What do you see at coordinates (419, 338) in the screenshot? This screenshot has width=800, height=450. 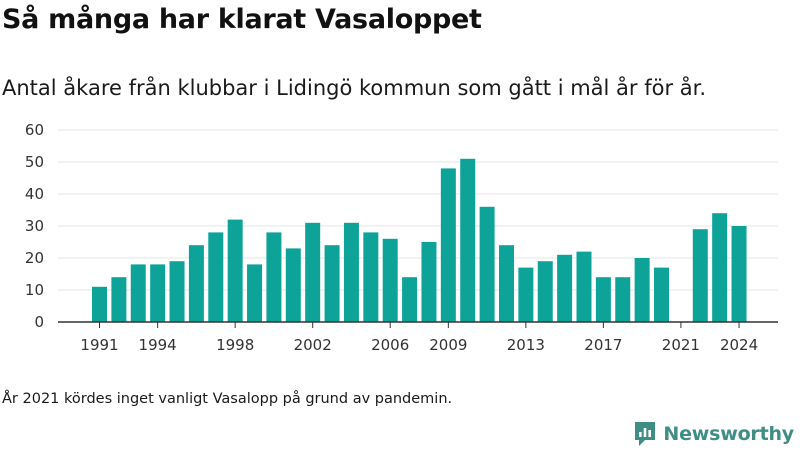 I see `x-axis-ticks: 1991 1994 1998 2002 2006 2009 2013 2017 2021 2024` at bounding box center [419, 338].